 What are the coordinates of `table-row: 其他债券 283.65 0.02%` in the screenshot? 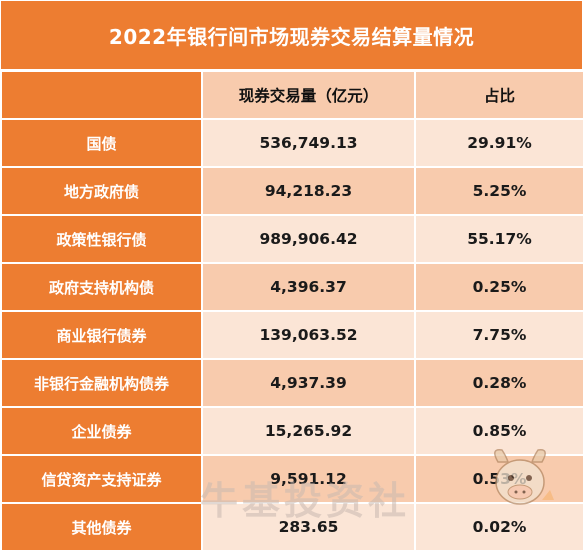 It's located at (292, 527).